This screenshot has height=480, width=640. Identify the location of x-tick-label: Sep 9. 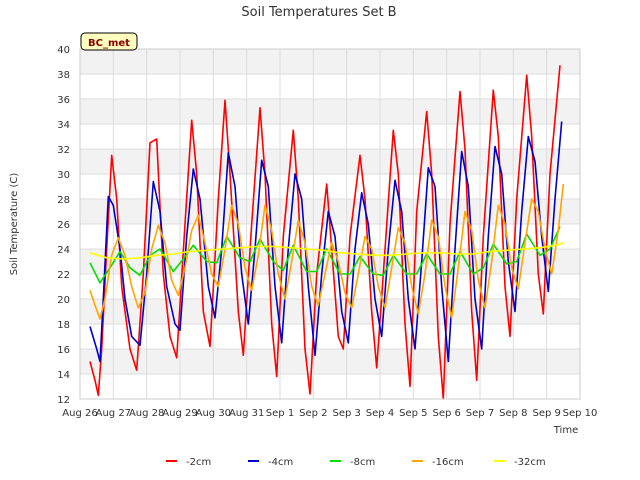
(546, 413).